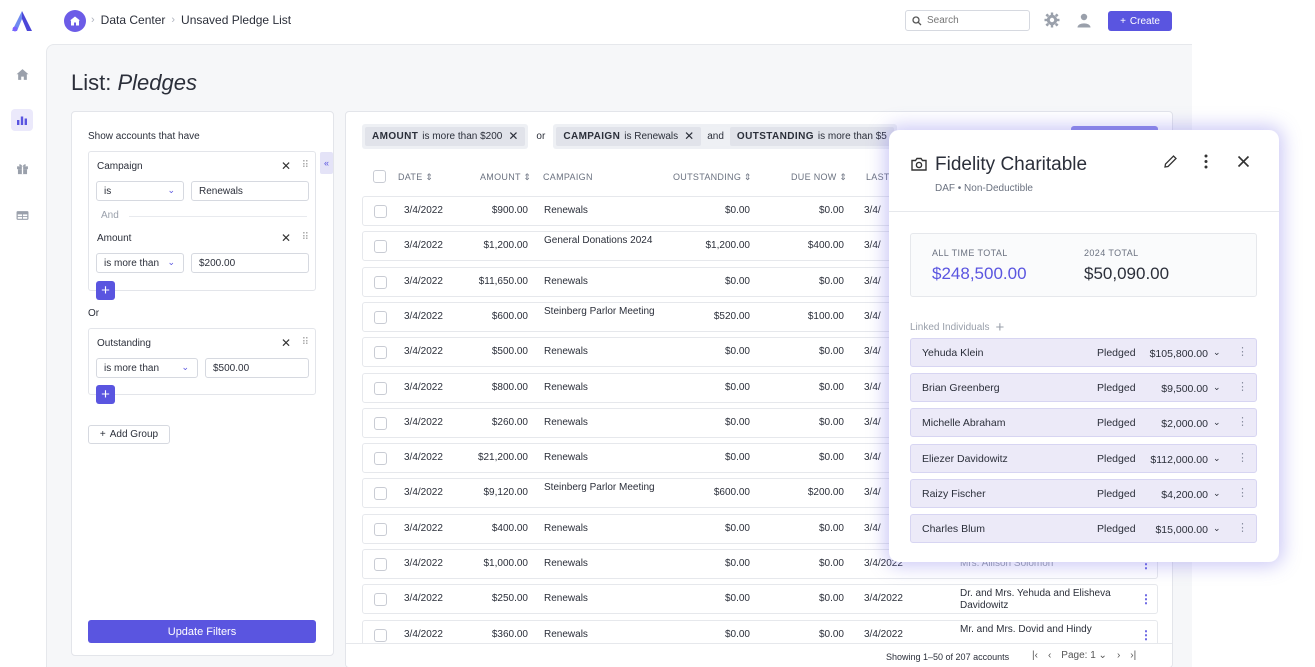 This screenshot has height=667, width=1315. What do you see at coordinates (1083, 423) in the screenshot?
I see `linked-individual-row: Michelle Abraham Pledged $2,000.00 ⌄ ⋮` at bounding box center [1083, 423].